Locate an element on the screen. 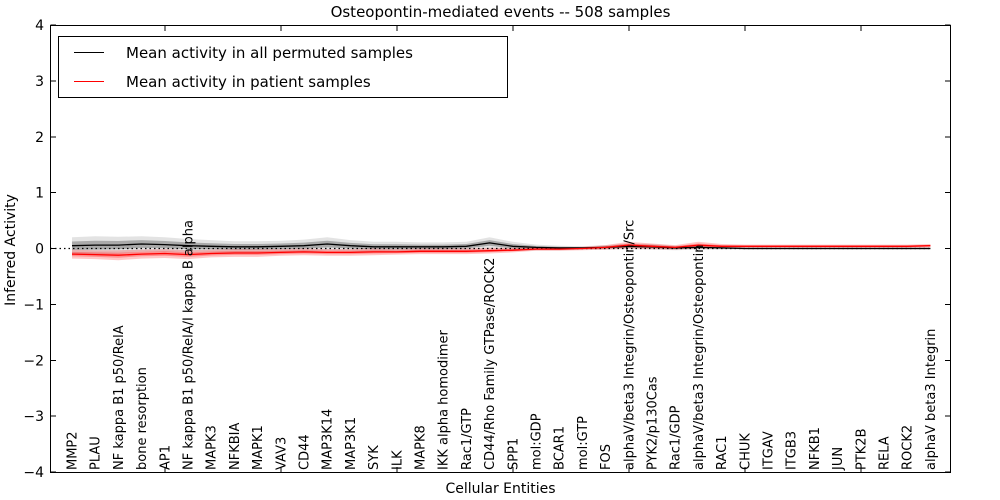  x-tick-label: mol:GTP is located at coordinates (583, 443).